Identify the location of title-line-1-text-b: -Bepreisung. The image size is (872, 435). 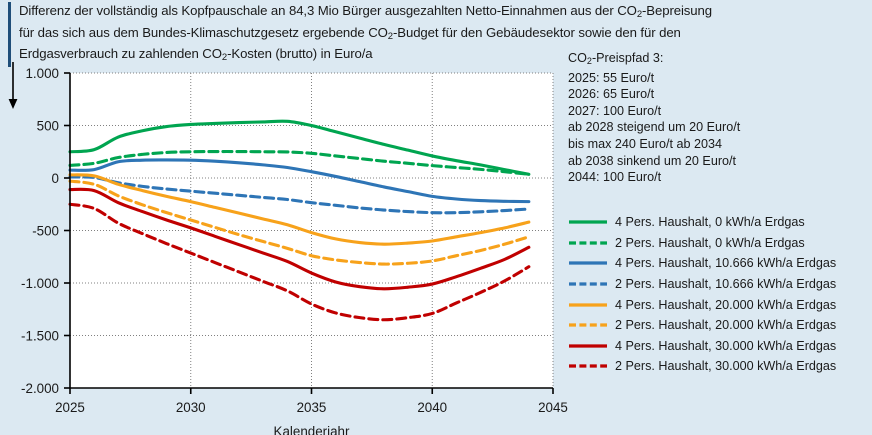
(677, 10).